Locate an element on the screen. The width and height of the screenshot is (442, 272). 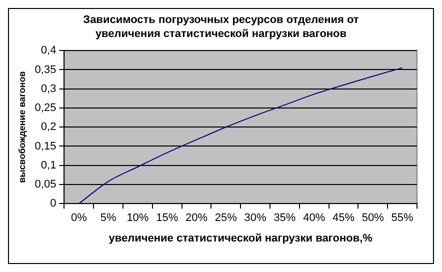
x-tick-label: 10% is located at coordinates (137, 218).